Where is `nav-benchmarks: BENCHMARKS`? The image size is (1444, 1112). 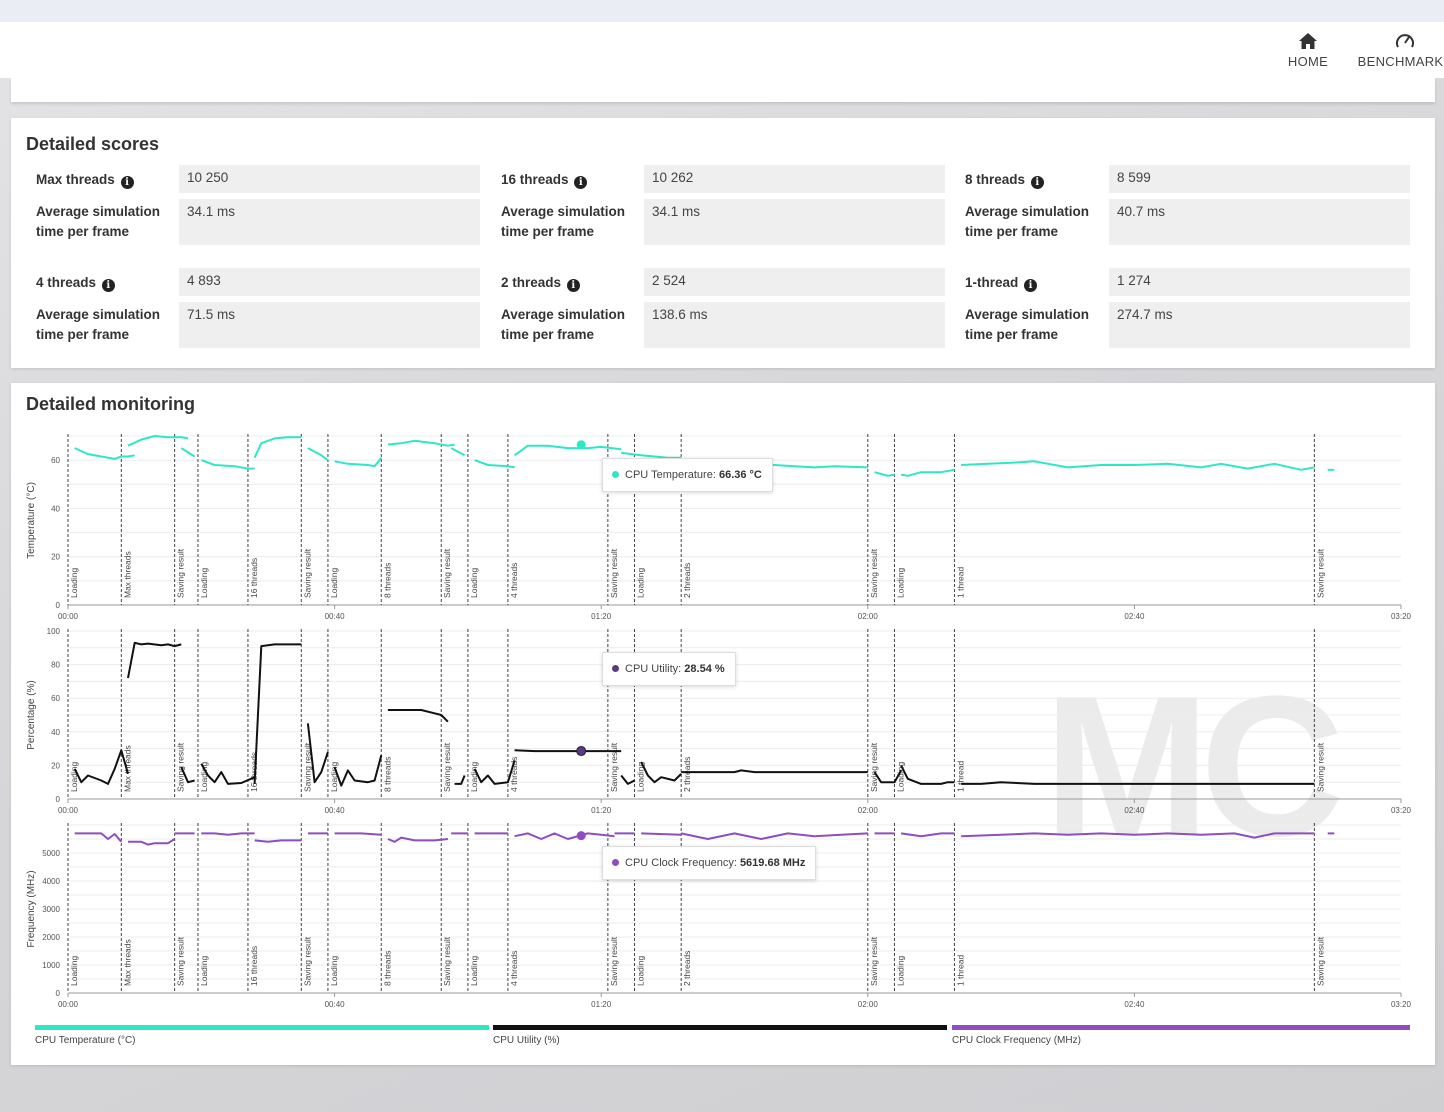 nav-benchmarks: BENCHMARKS is located at coordinates (1397, 50).